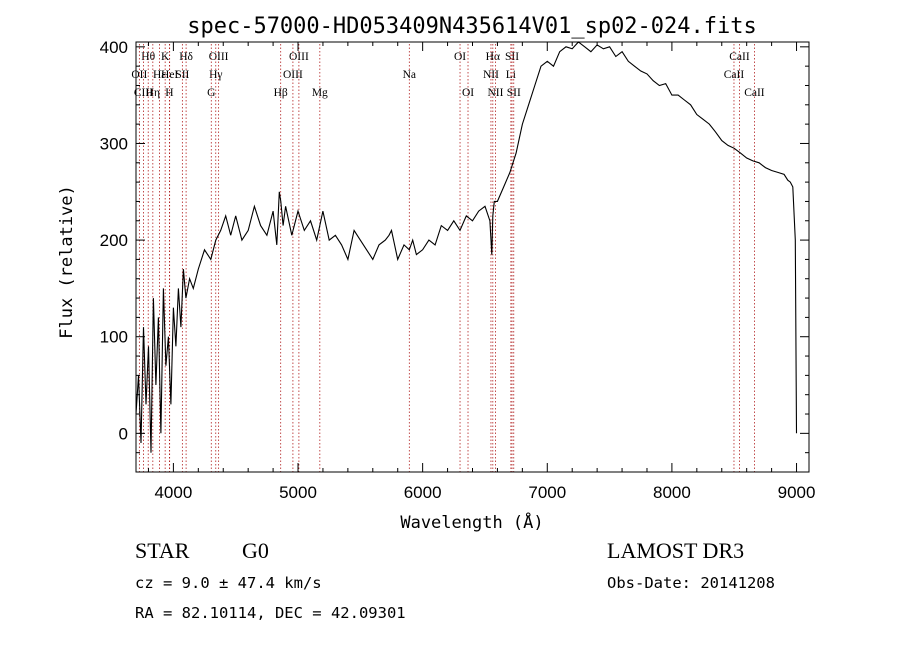 This screenshot has width=900, height=649. What do you see at coordinates (169, 93) in the screenshot?
I see `line-marker-label: H` at bounding box center [169, 93].